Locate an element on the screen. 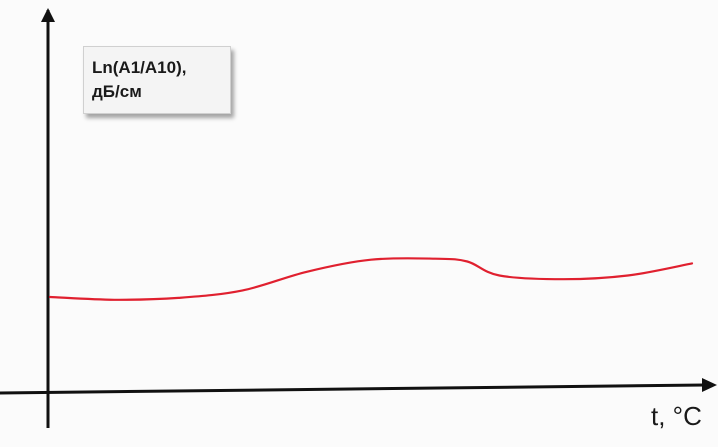  x-axis is located at coordinates (353, 389).